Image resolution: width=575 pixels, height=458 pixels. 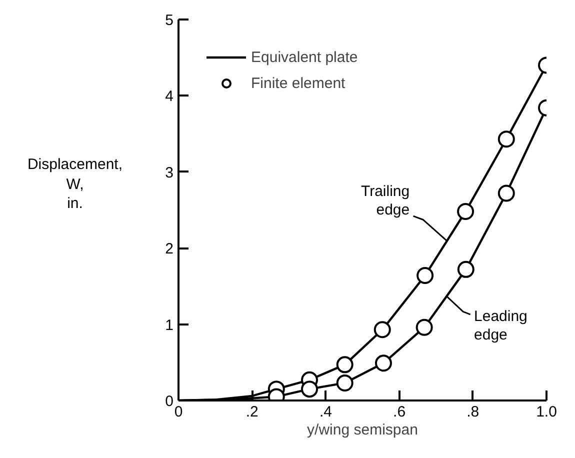 What do you see at coordinates (169, 173) in the screenshot?
I see `y-tick-label: 3` at bounding box center [169, 173].